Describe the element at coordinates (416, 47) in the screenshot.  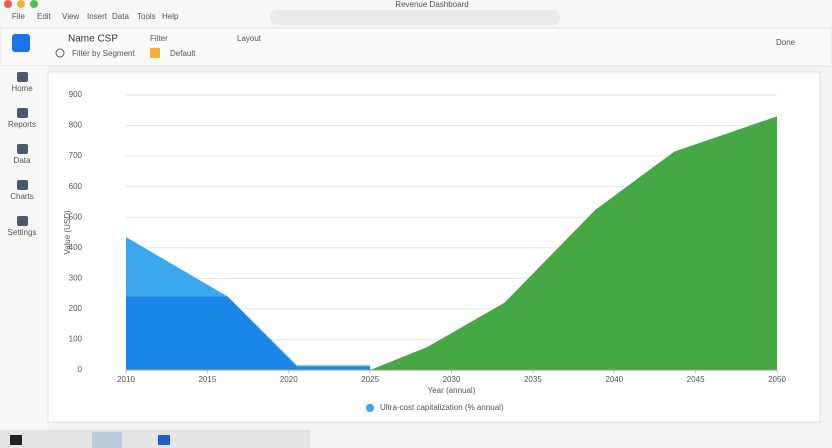
I see `toolbar` at that location.